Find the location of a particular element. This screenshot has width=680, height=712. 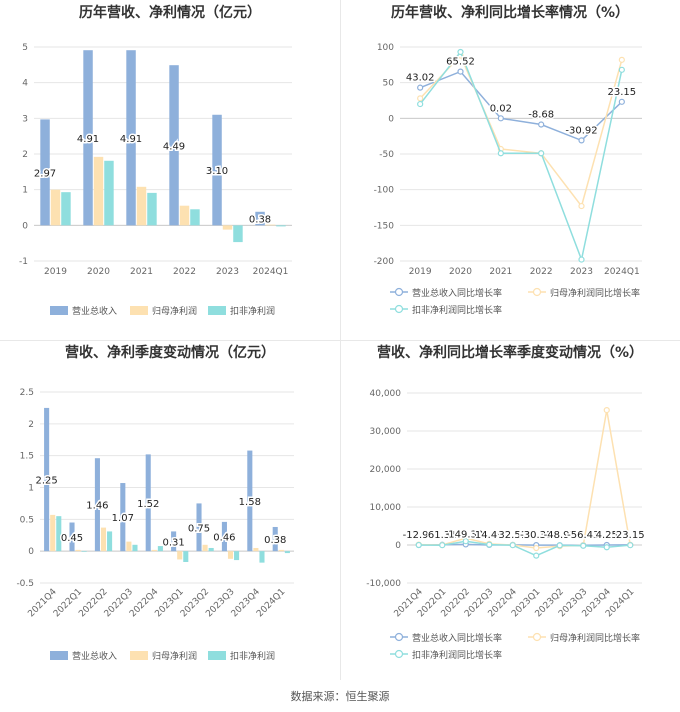

legend-label: 营业总收入 is located at coordinates (94, 656).